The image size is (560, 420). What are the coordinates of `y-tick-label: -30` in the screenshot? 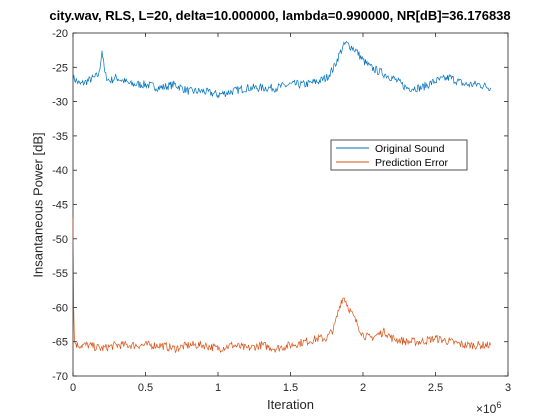 It's located at (60, 103).